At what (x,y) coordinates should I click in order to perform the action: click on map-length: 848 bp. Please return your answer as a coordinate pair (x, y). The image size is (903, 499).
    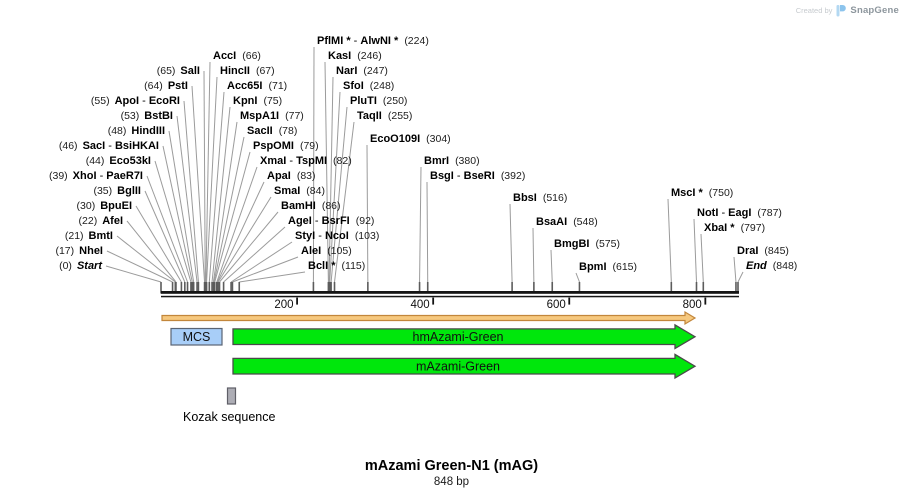
    Looking at the image, I should click on (451, 482).